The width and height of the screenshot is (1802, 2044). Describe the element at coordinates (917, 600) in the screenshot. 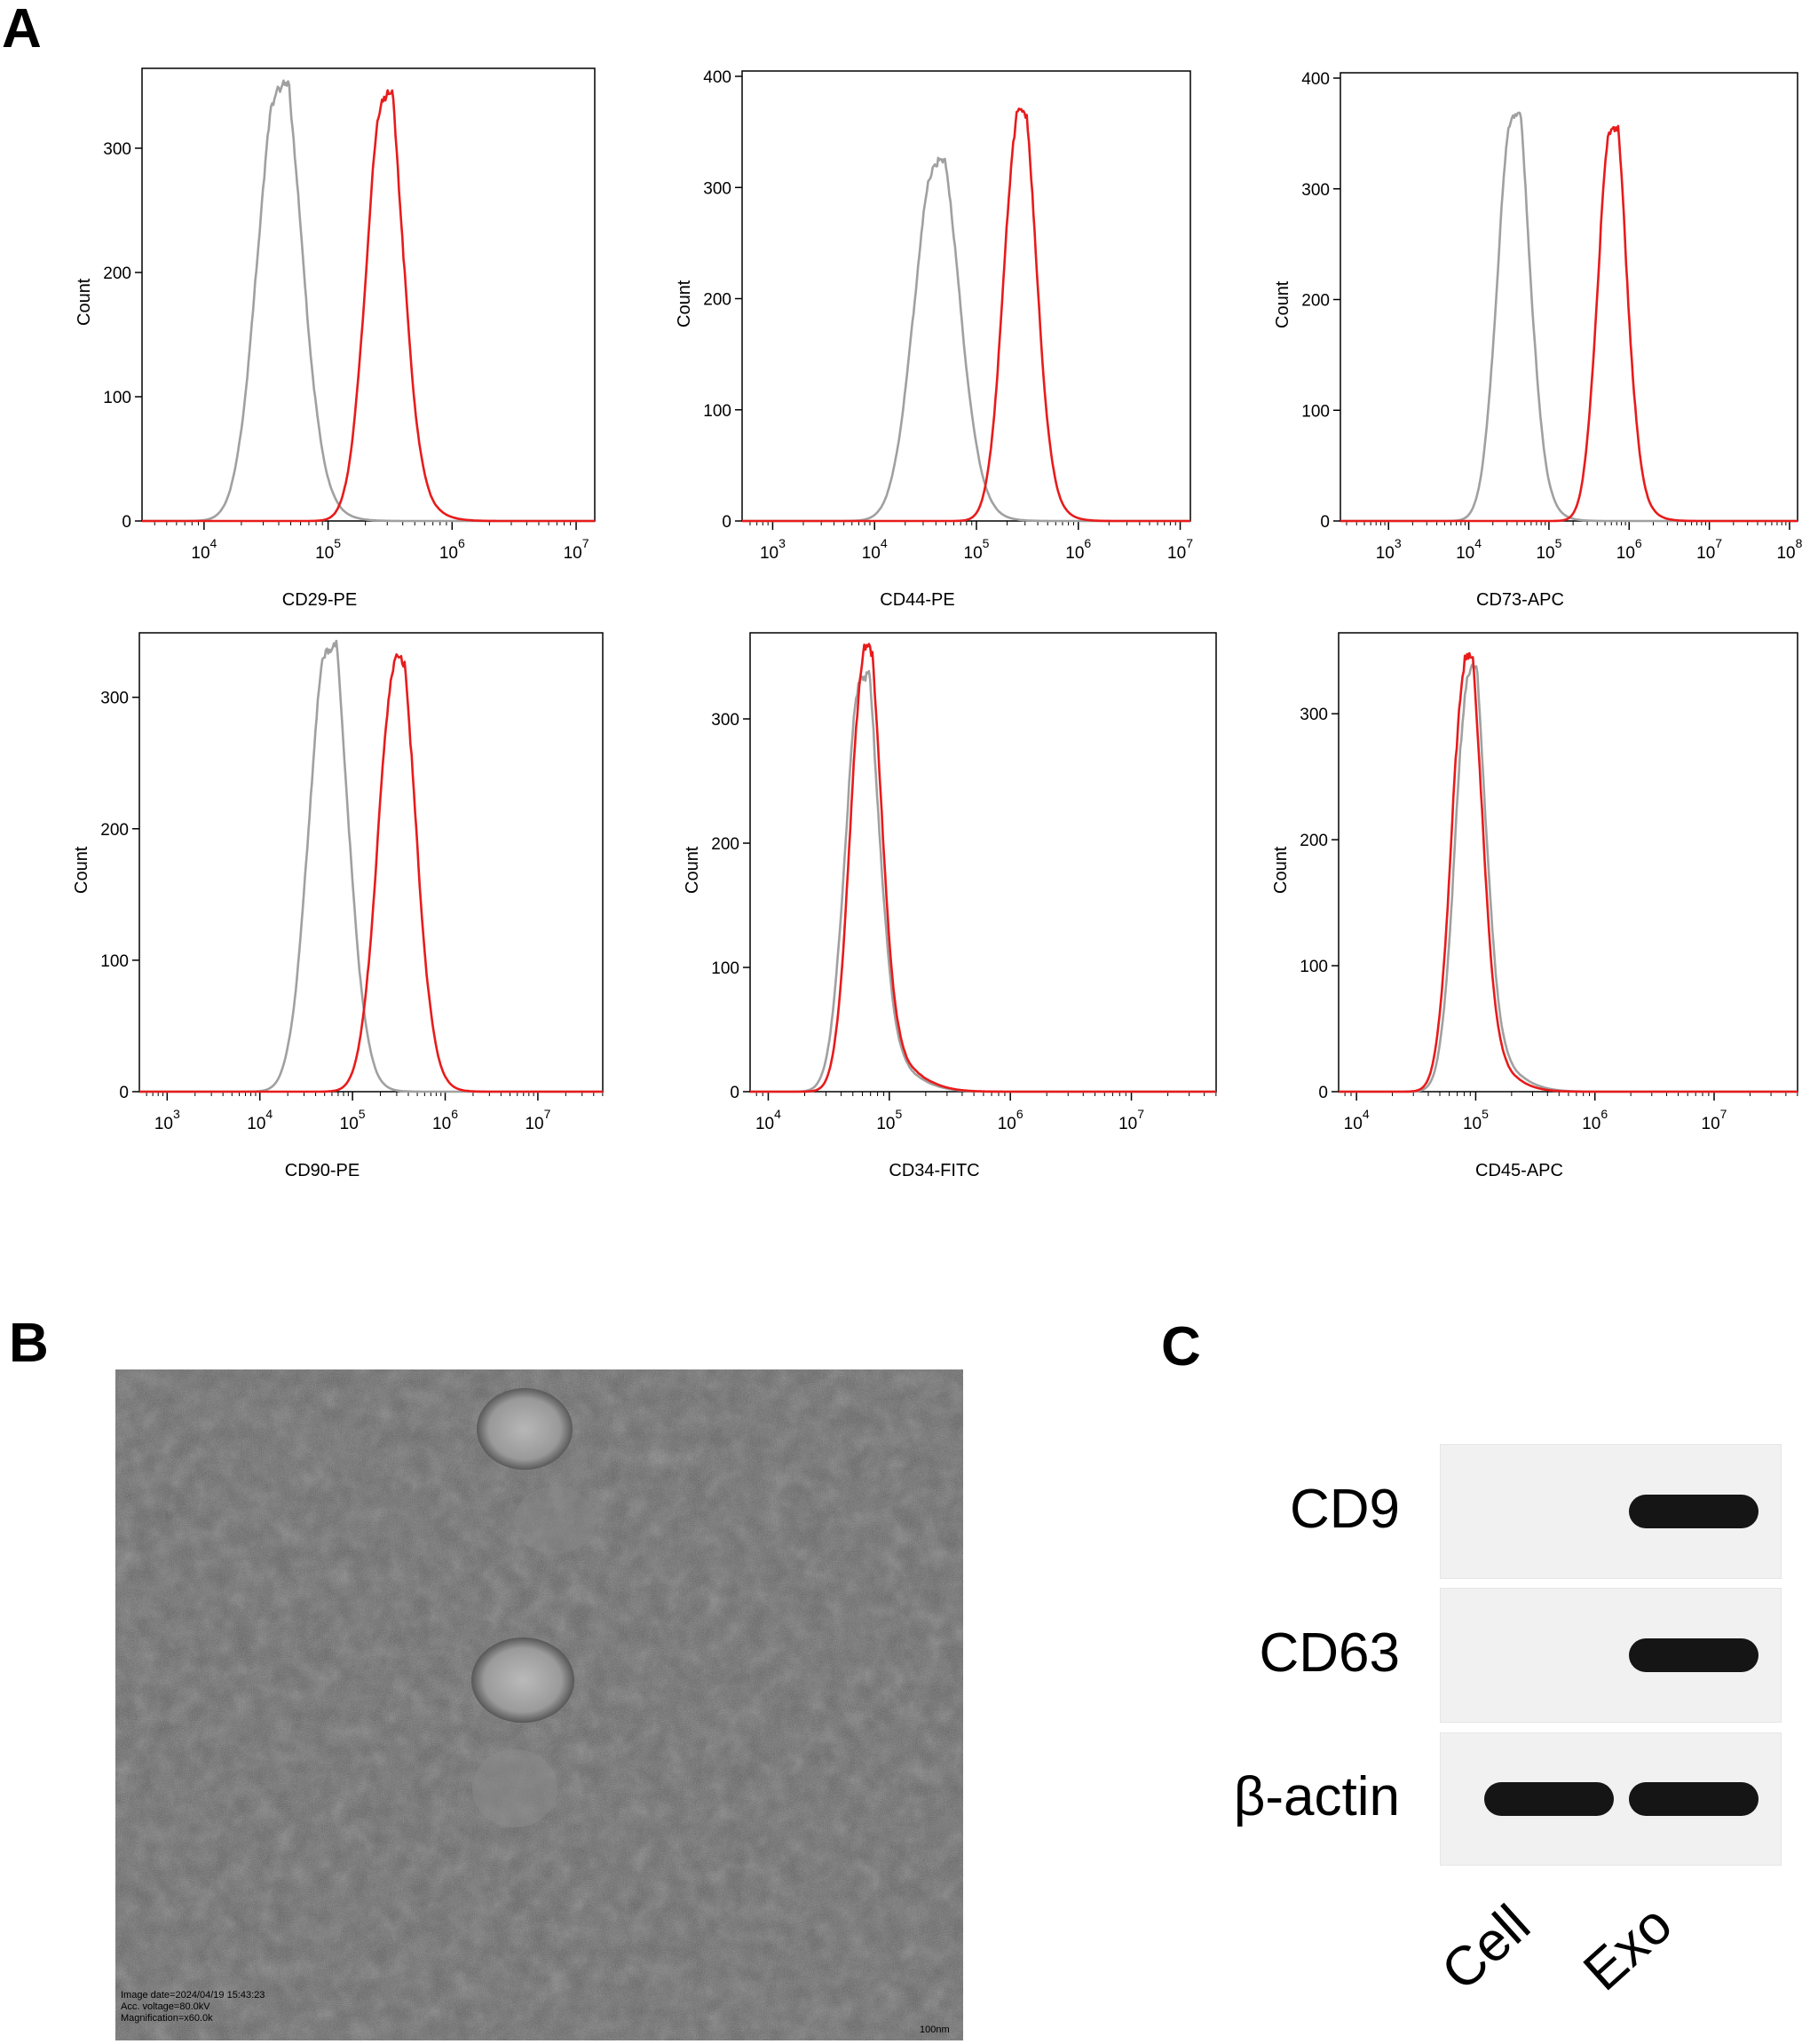

I see `x-axis-label: CD44-PE` at that location.